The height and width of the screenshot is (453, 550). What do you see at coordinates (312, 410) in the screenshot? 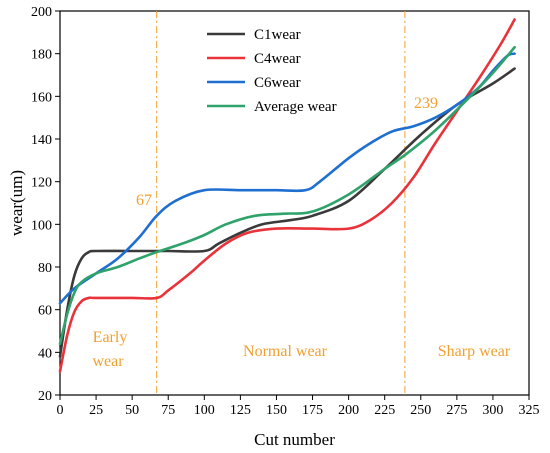
I see `x-tick-label: 175` at bounding box center [312, 410].